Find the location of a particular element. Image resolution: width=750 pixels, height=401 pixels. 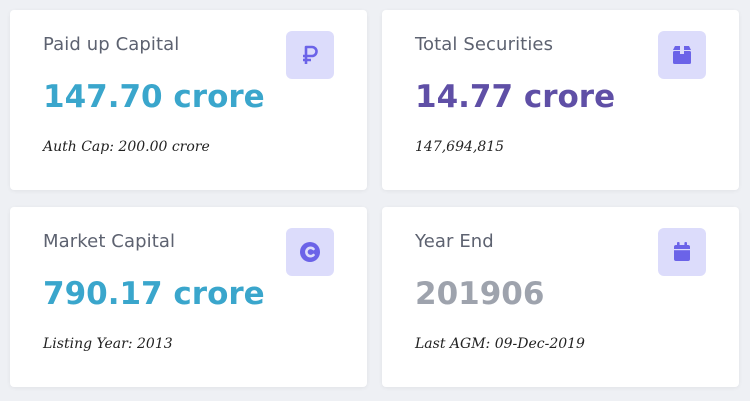

card-subtext: Listing Year: 2013 is located at coordinates (108, 344).